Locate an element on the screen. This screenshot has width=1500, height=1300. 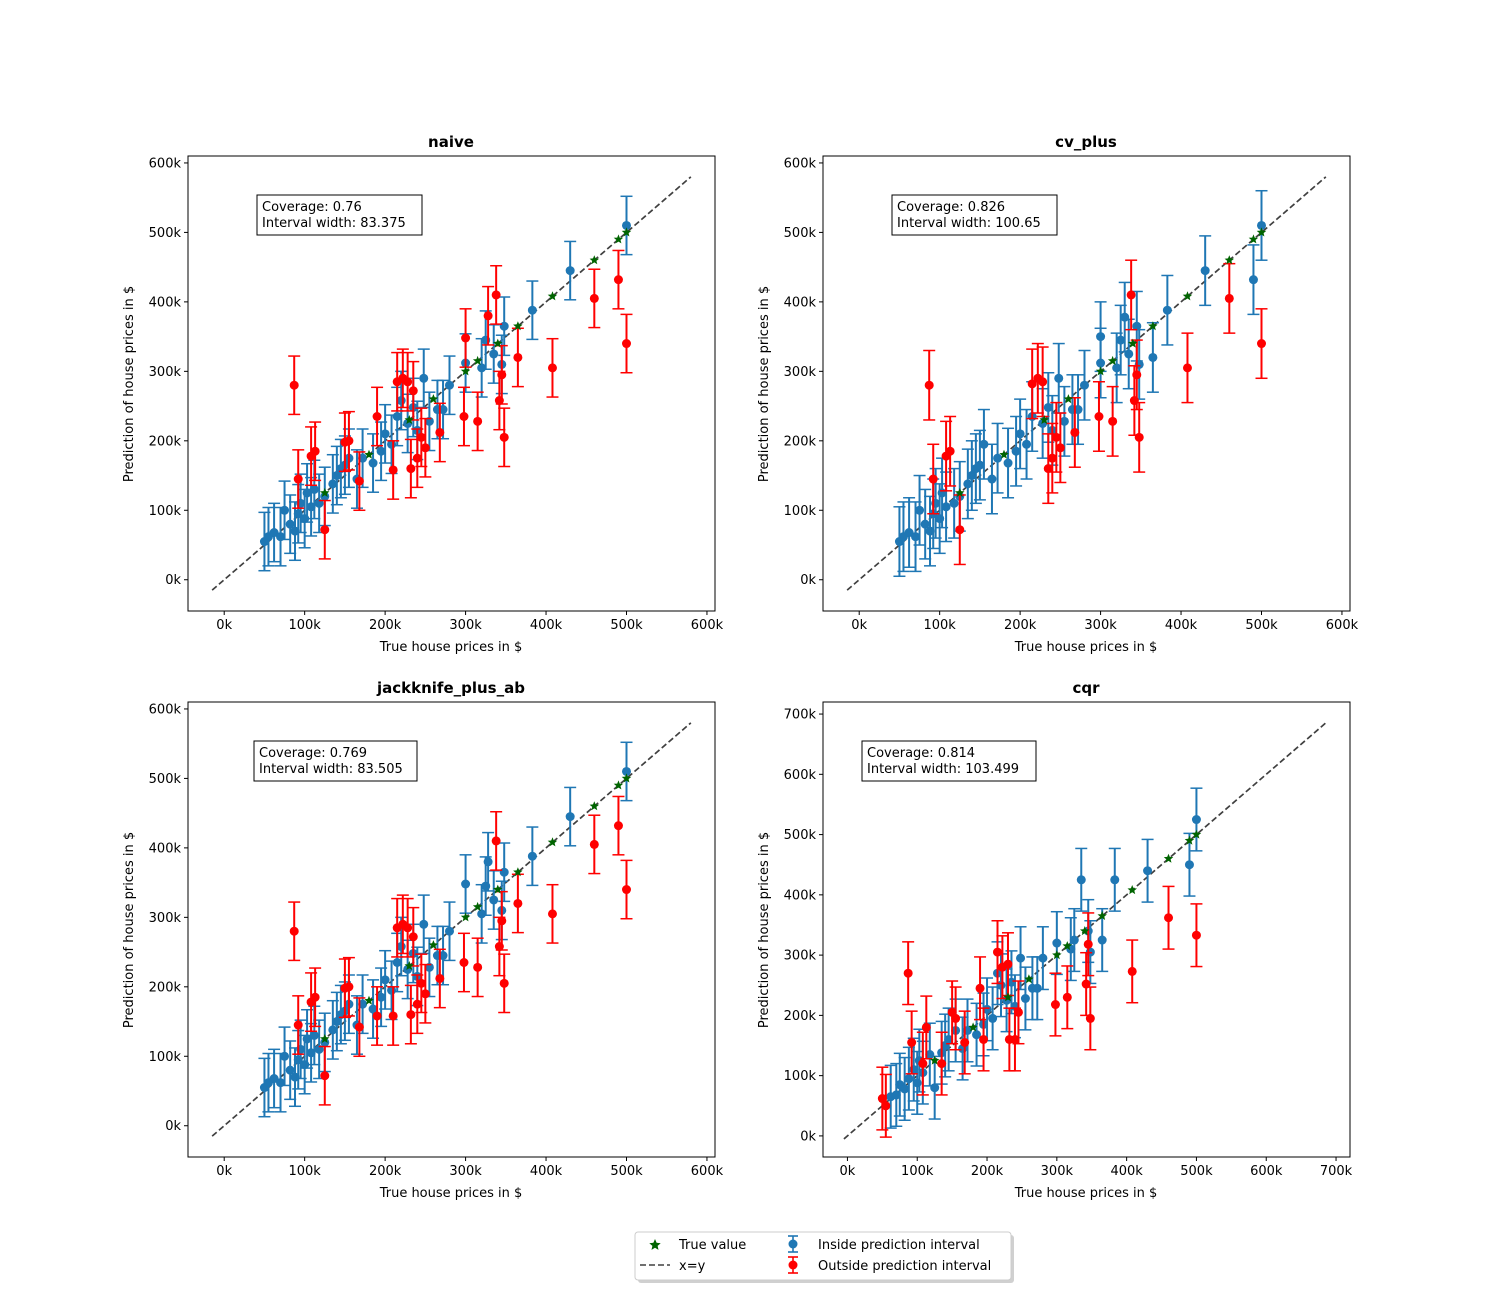
interval-width-text: Interval width: 83.375 is located at coordinates (334, 223).